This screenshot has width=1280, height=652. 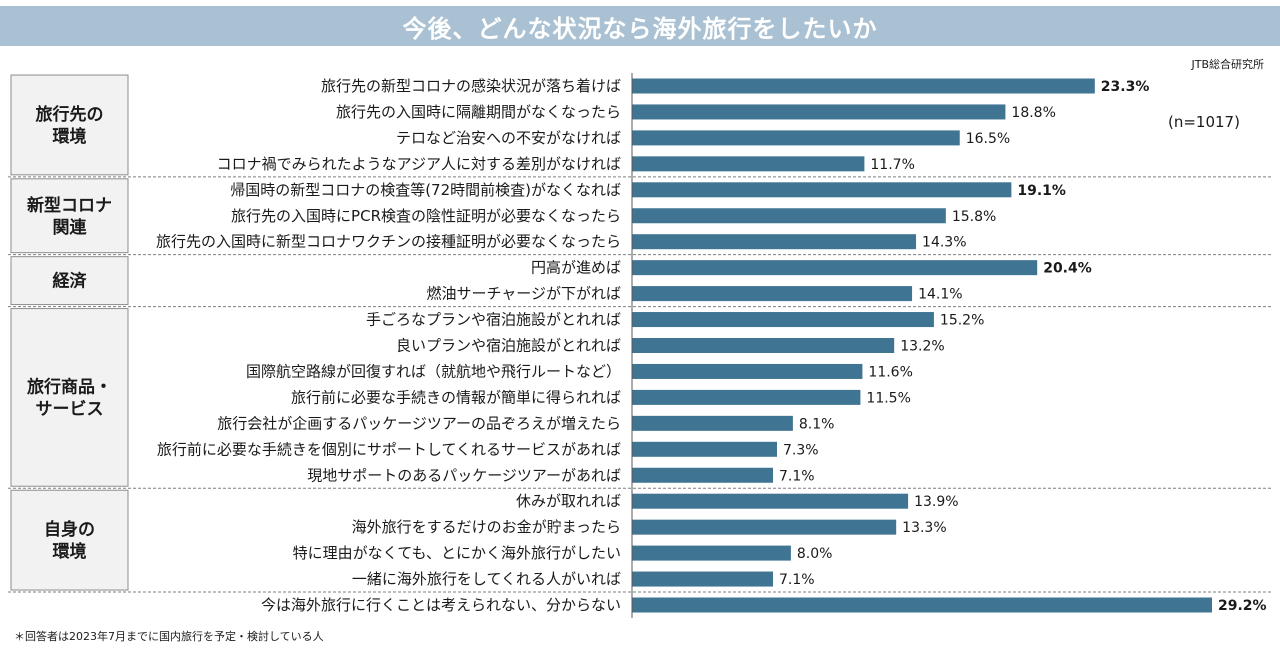 I want to click on category-label: 旅行先の入国時に新型コロナワクチンの接種証明が必要なくなったら, so click(x=388, y=242).